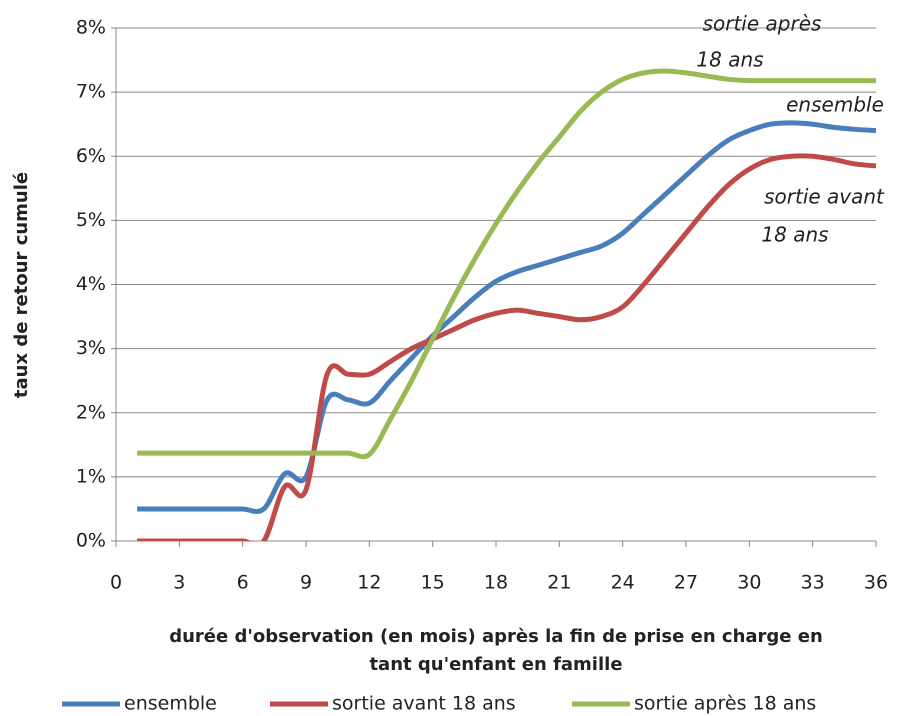  Describe the element at coordinates (243, 583) in the screenshot. I see `x-tick-label: 6` at that location.